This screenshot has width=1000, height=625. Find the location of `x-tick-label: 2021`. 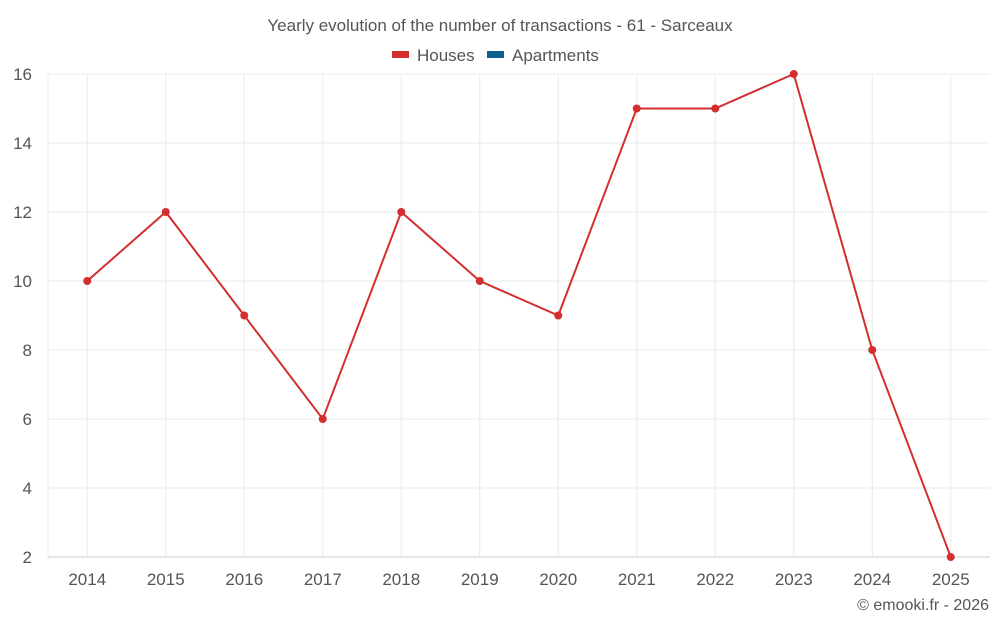

x-tick-label: 2021 is located at coordinates (637, 579).